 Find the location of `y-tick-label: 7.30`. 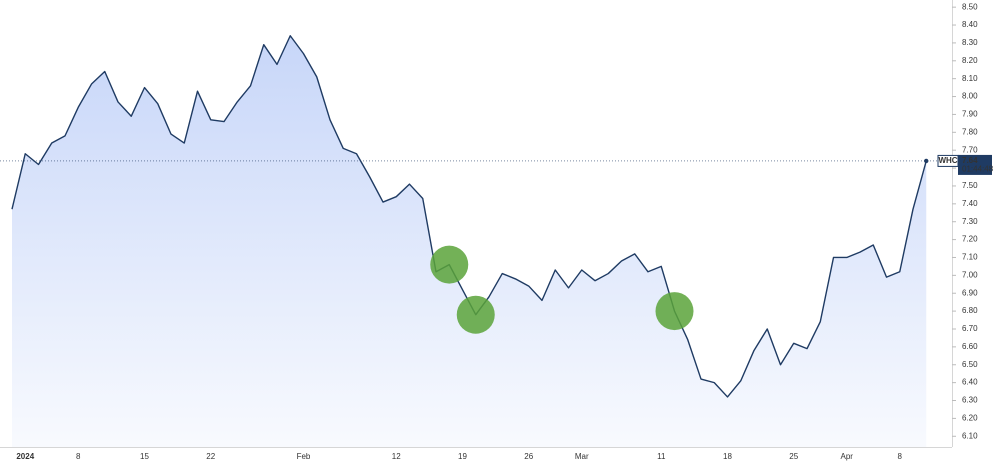

y-tick-label: 7.30 is located at coordinates (970, 221).